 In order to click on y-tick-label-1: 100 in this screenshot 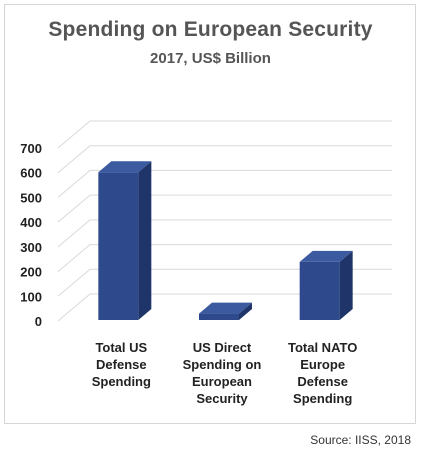, I will do `click(31, 296)`.